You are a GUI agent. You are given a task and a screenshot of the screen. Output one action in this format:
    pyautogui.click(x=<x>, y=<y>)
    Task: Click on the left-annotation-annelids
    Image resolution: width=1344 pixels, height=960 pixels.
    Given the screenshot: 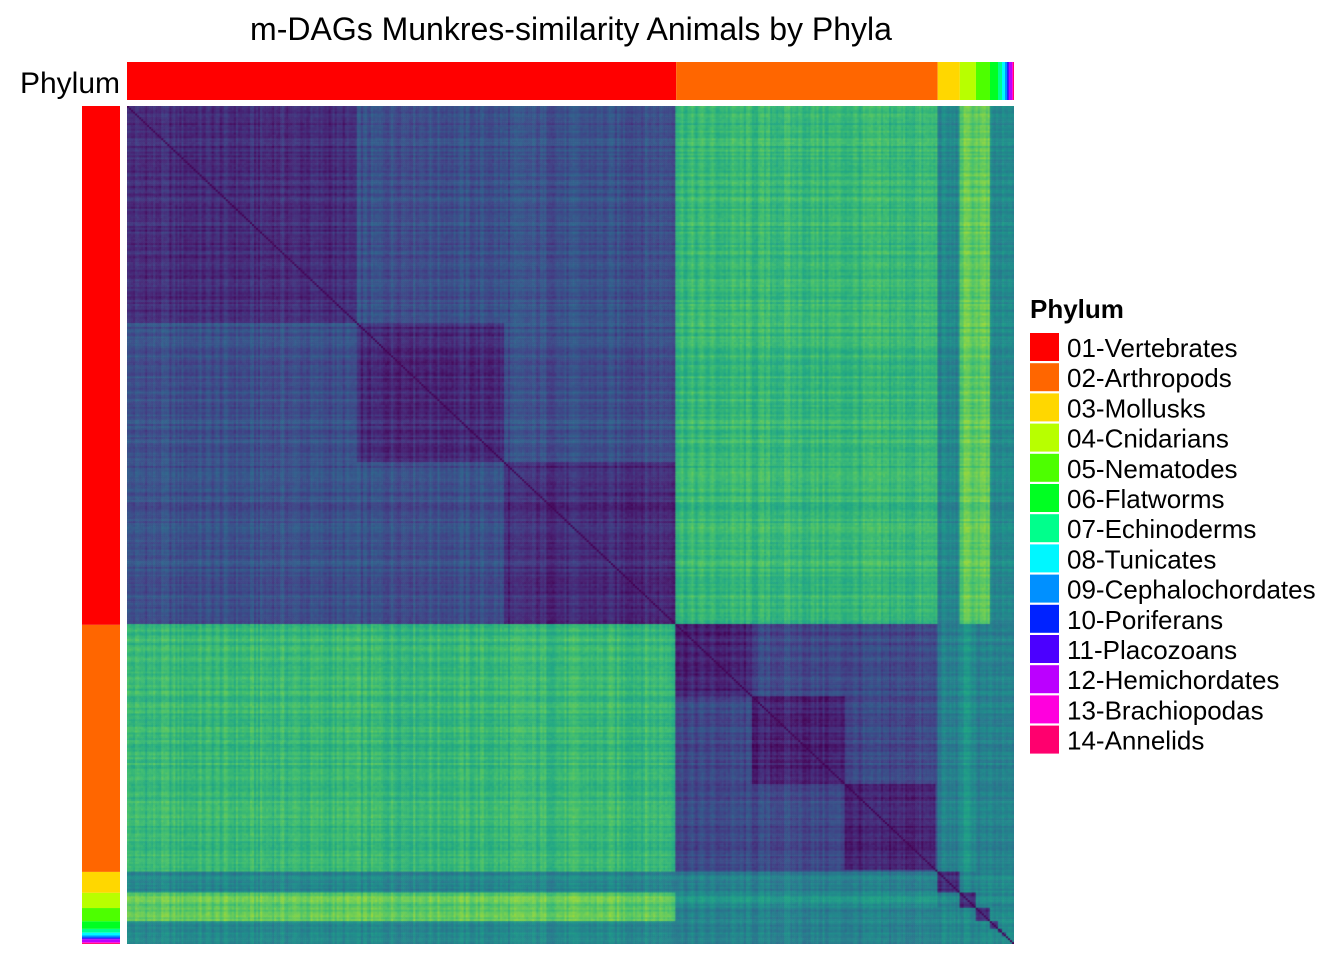 What is the action you would take?
    pyautogui.click(x=101, y=943)
    